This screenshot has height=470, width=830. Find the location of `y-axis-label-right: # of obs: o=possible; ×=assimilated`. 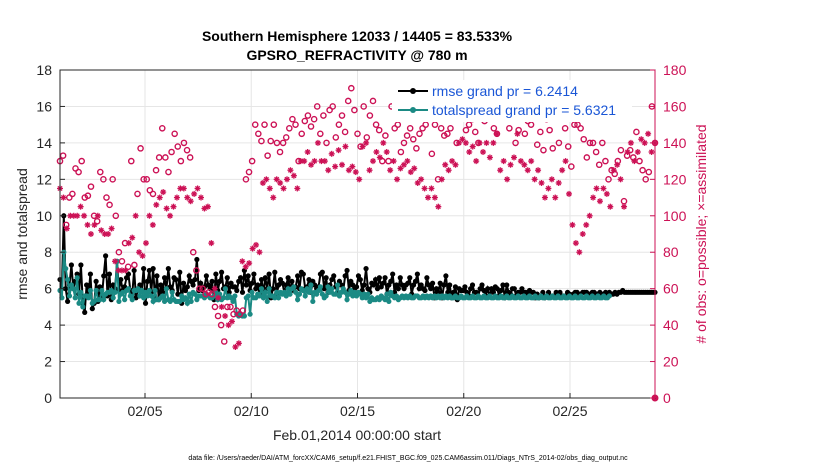

y-axis-label-right: # of obs: o=possible; ×=assimilated is located at coordinates (701, 233).